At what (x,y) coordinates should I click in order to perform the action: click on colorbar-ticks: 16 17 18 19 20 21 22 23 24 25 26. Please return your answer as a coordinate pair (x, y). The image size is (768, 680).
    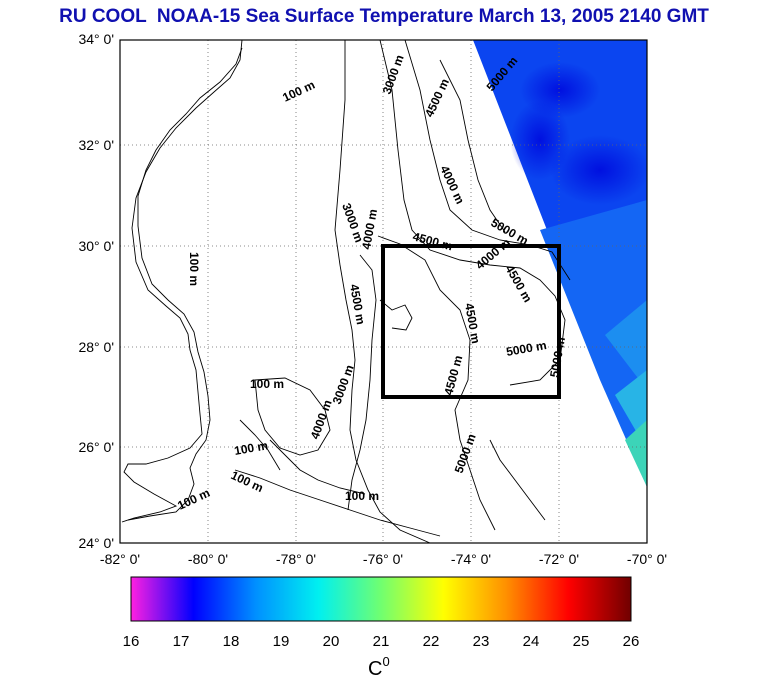
    Looking at the image, I should click on (381, 641).